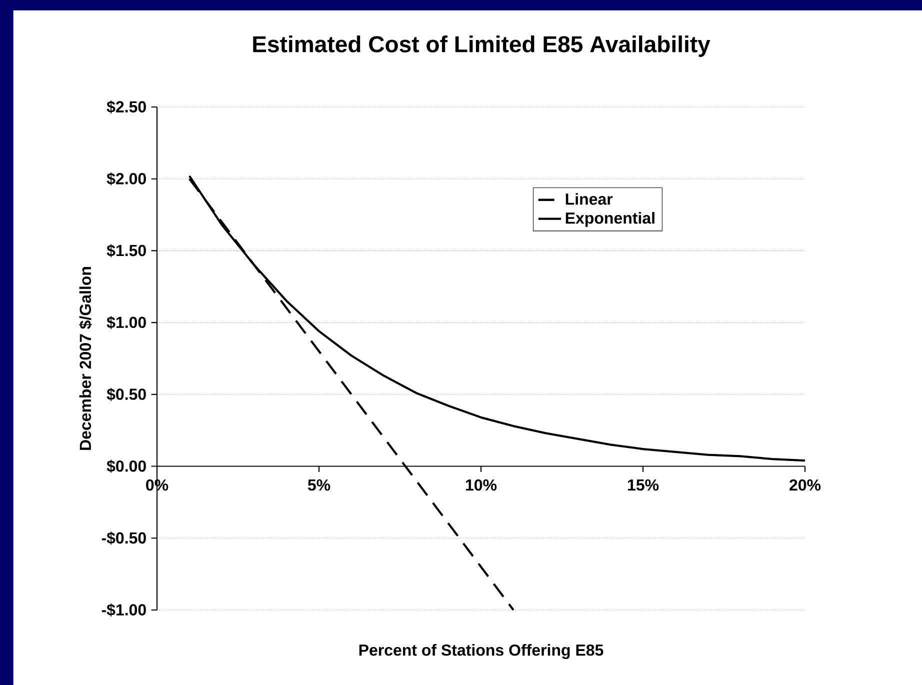  I want to click on x-tick-label: 15%, so click(643, 485).